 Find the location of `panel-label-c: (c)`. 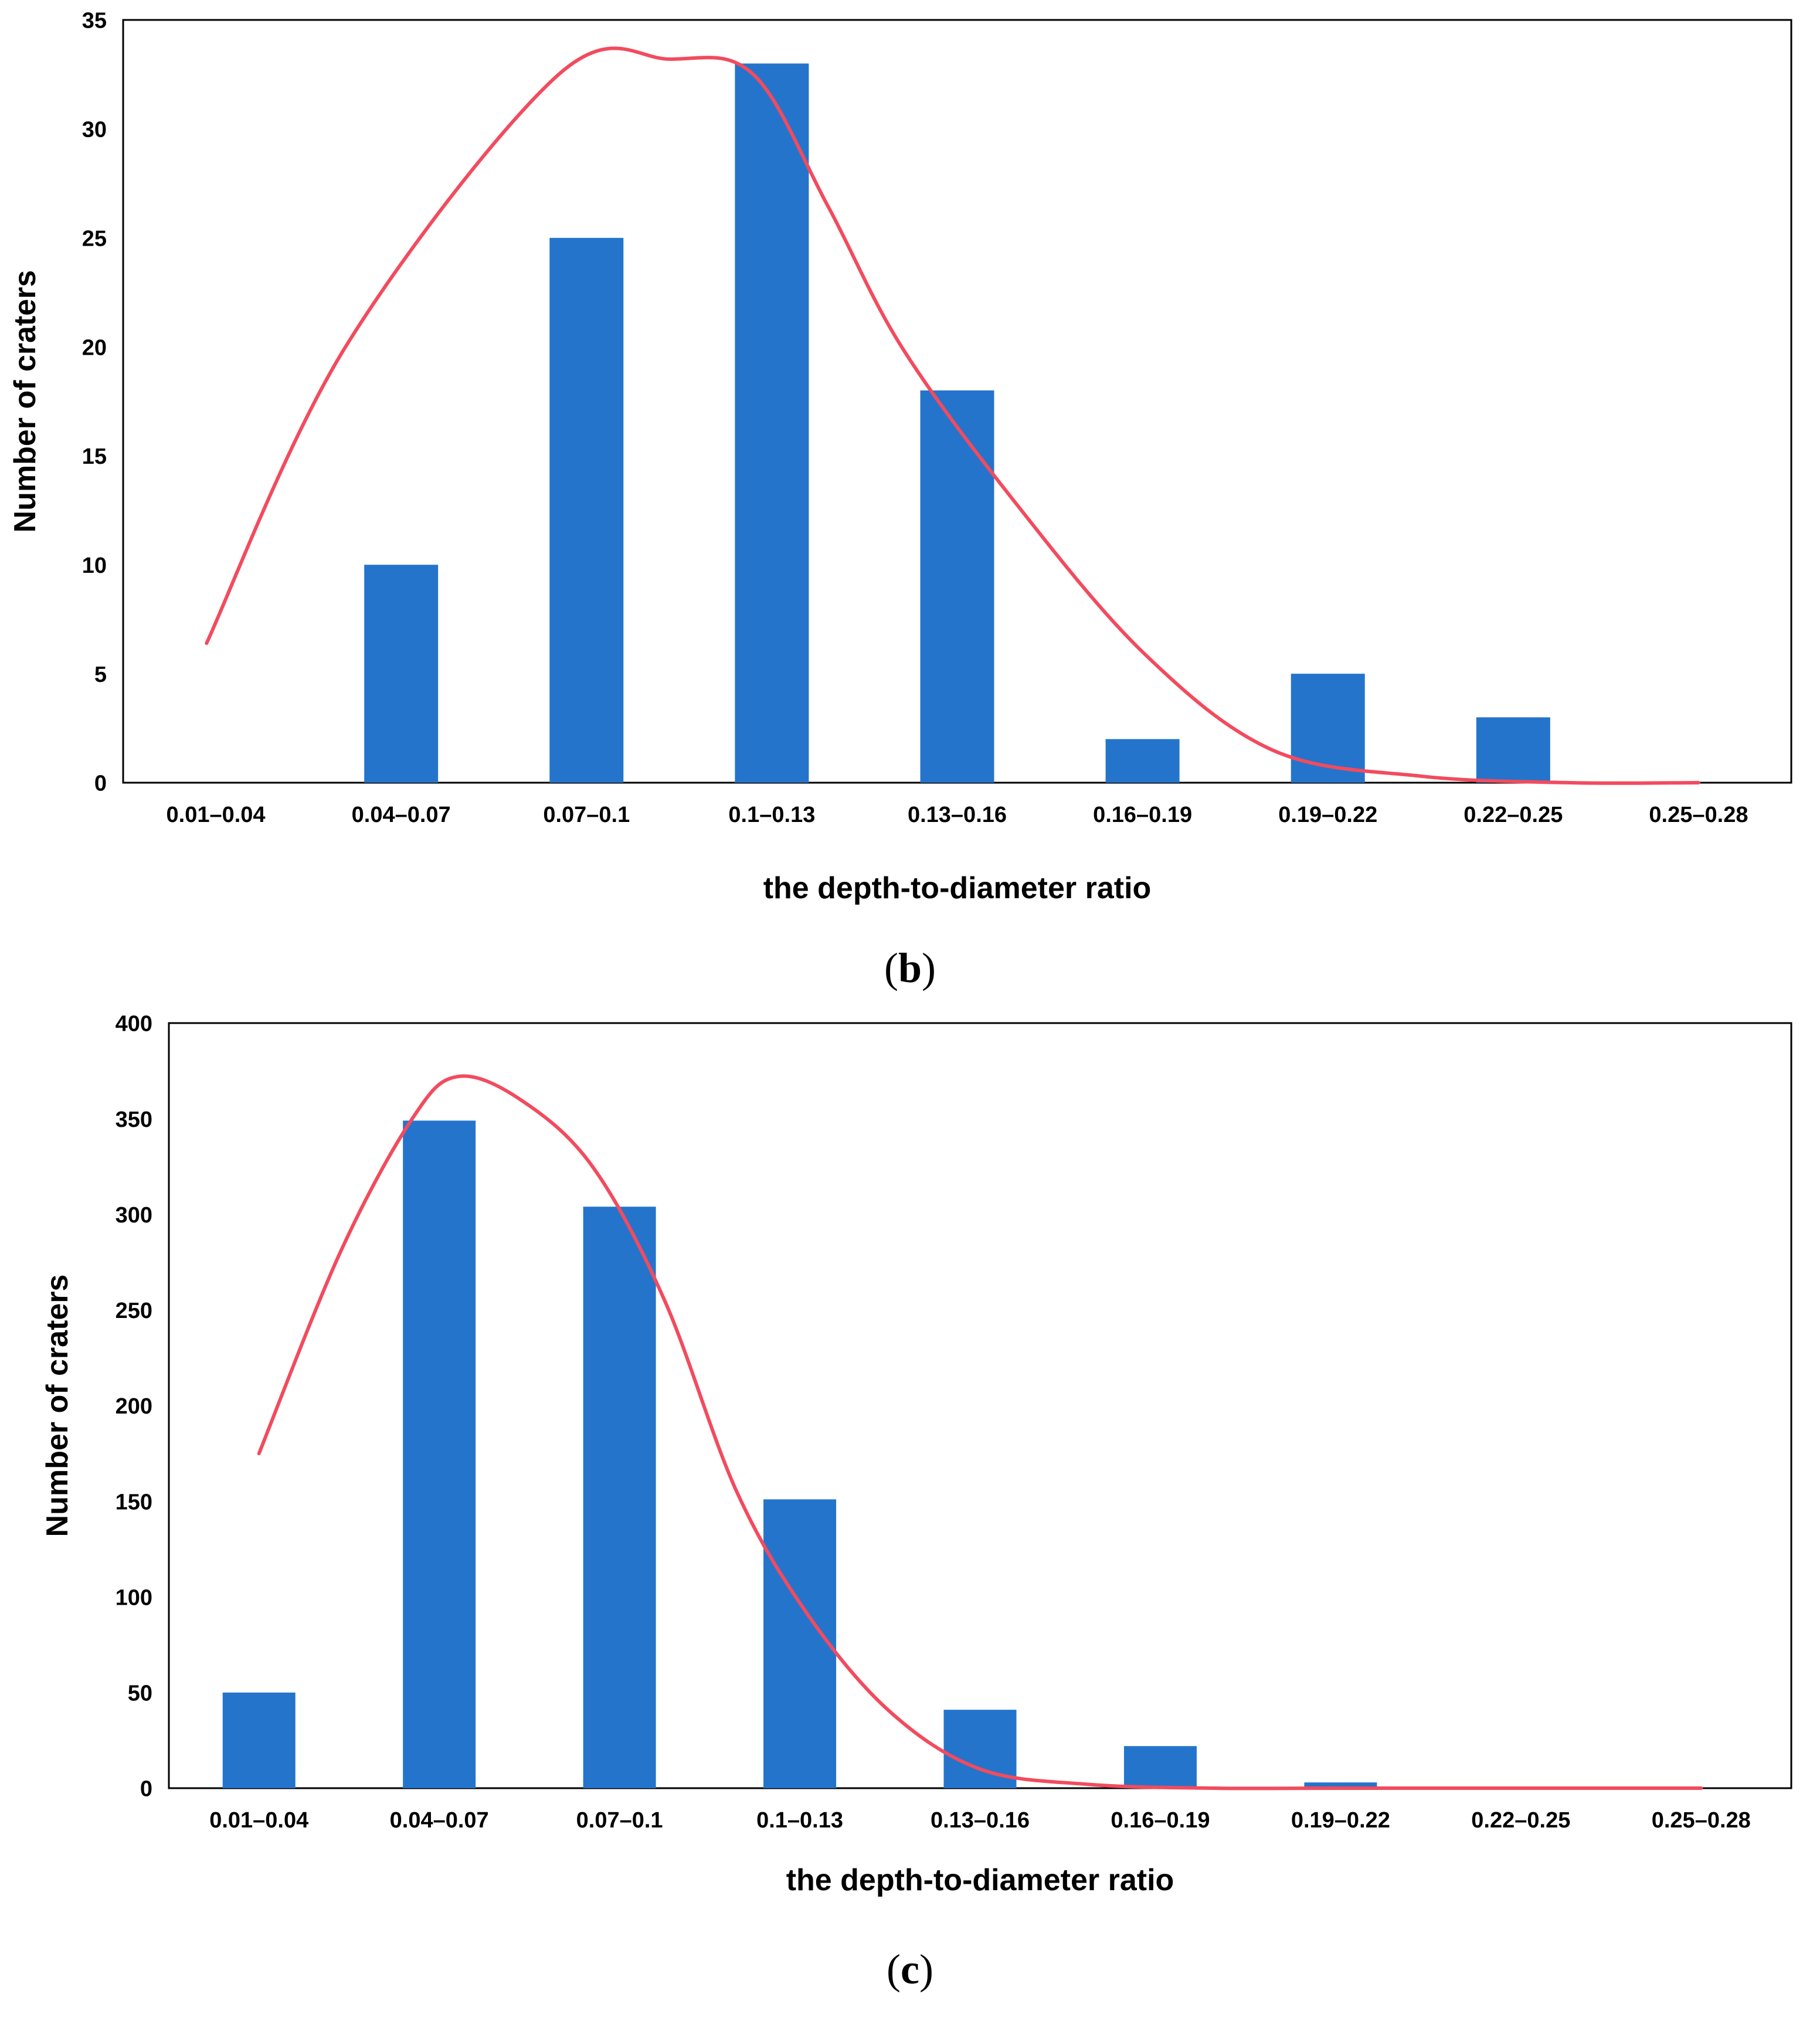

panel-label-c: (c) is located at coordinates (910, 1969).